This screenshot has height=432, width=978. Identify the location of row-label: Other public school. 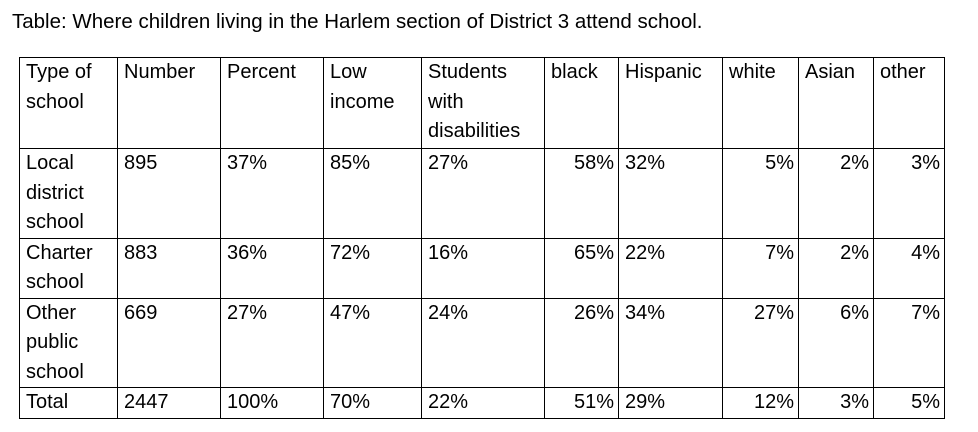
(68, 342).